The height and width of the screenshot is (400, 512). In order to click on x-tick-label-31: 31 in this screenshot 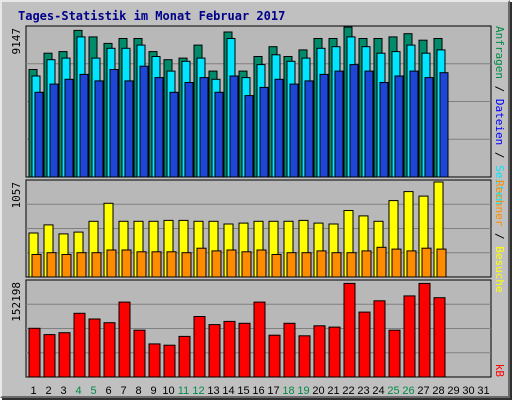, I will do `click(483, 391)`.